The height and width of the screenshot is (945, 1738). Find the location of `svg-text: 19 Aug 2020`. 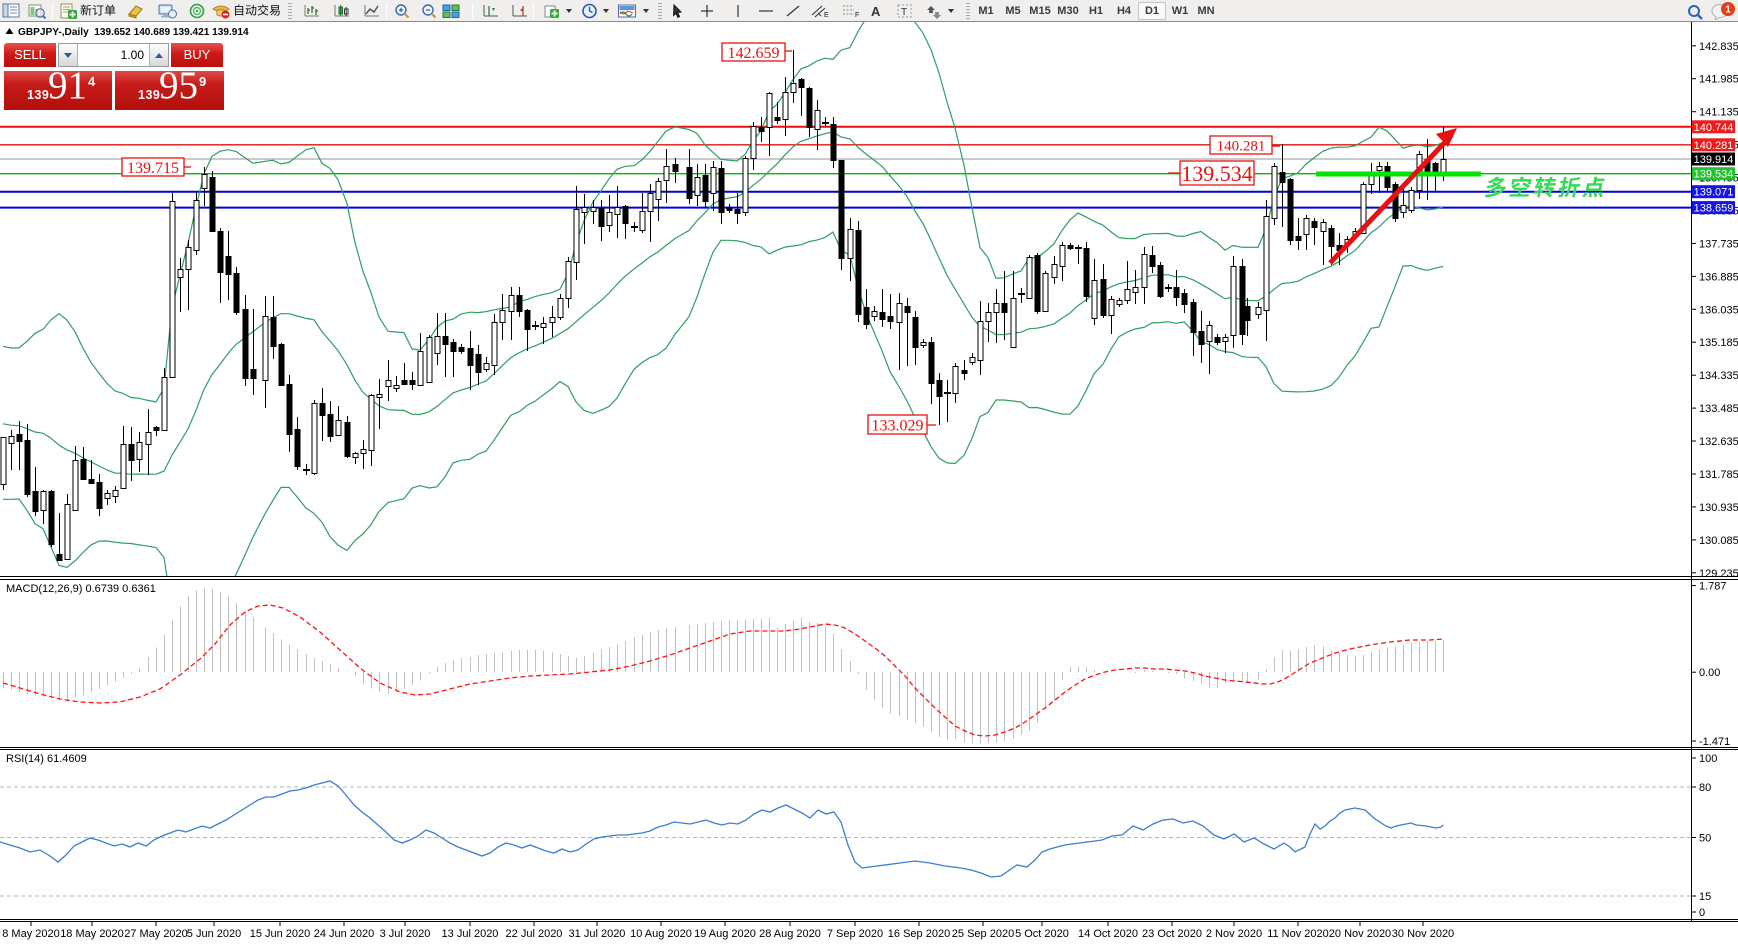

svg-text: 19 Aug 2020 is located at coordinates (725, 934).